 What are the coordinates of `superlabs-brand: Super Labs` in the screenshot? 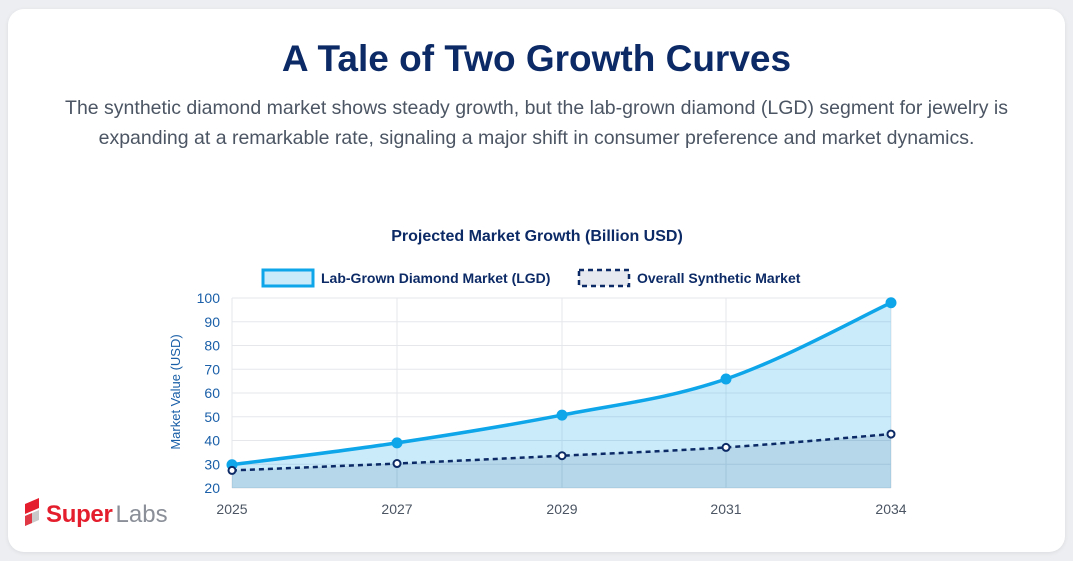 It's located at (95, 515).